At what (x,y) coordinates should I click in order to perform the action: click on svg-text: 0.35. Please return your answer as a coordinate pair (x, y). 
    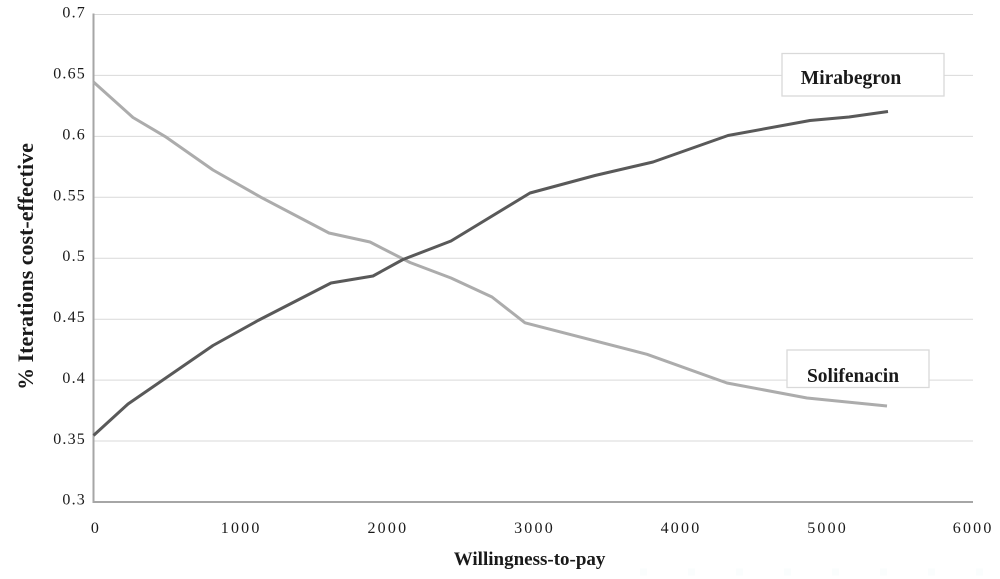
    Looking at the image, I should click on (69, 439).